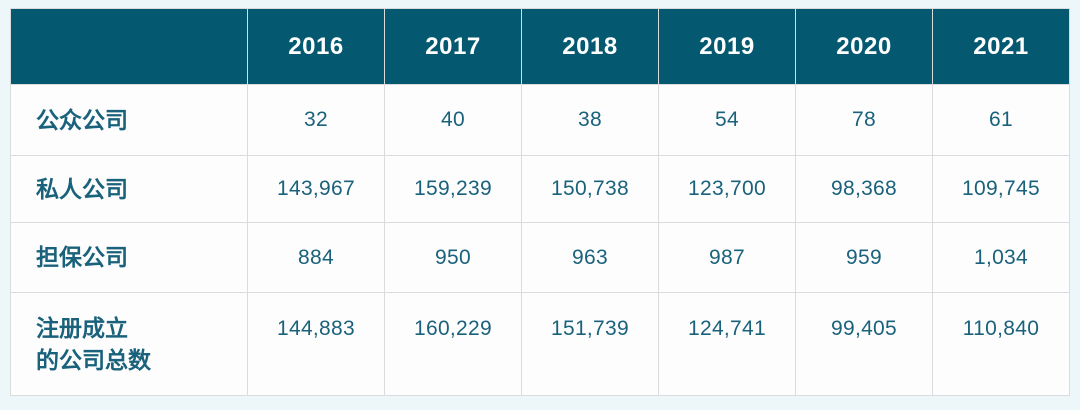  Describe the element at coordinates (864, 344) in the screenshot. I see `cell-value: 99,405` at that location.